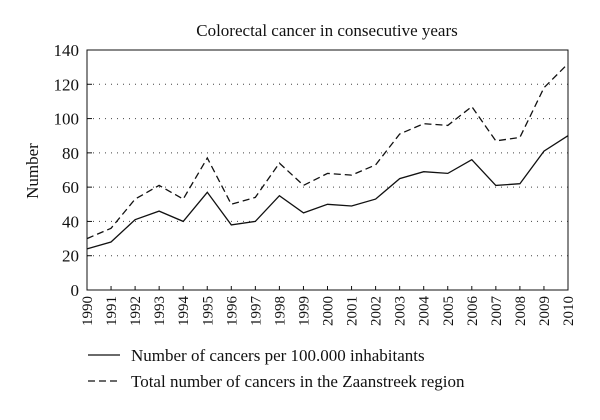  Describe the element at coordinates (75, 290) in the screenshot. I see `y-tick-label: 0` at that location.